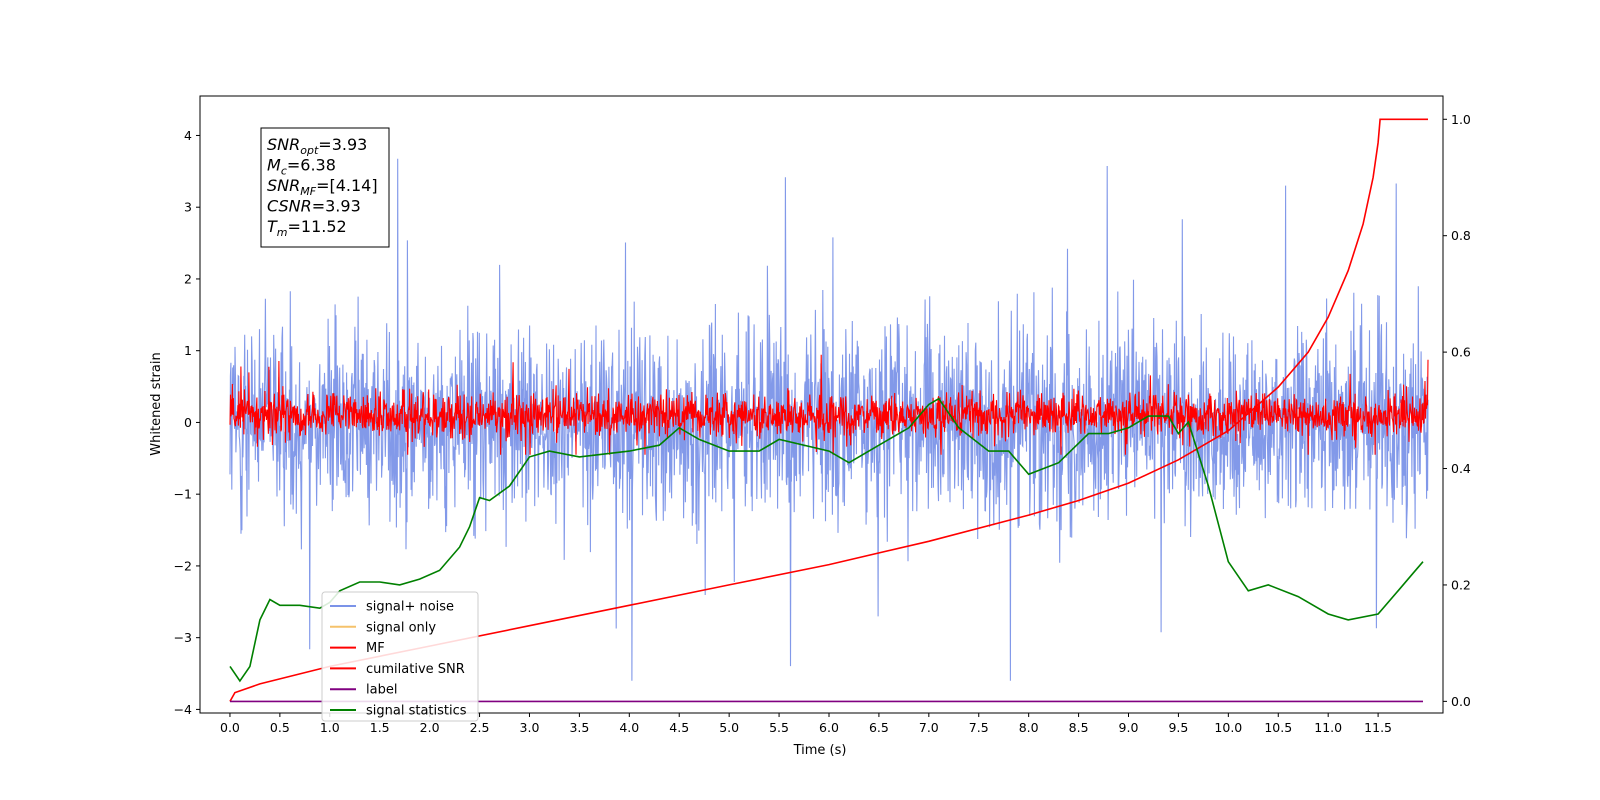  Describe the element at coordinates (416, 711) in the screenshot. I see `legend-label: signal statistics` at that location.